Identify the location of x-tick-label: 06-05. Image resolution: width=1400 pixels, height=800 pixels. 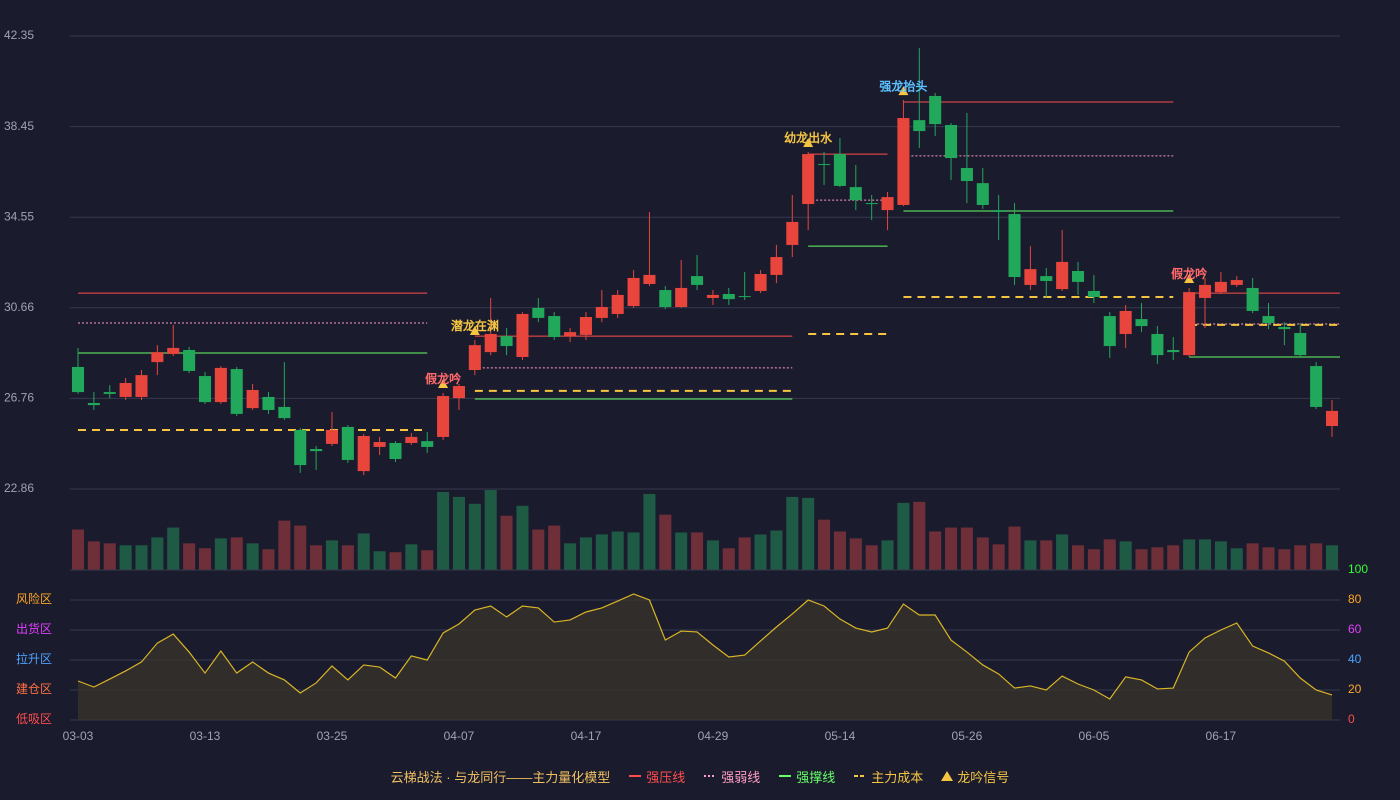
(1094, 736).